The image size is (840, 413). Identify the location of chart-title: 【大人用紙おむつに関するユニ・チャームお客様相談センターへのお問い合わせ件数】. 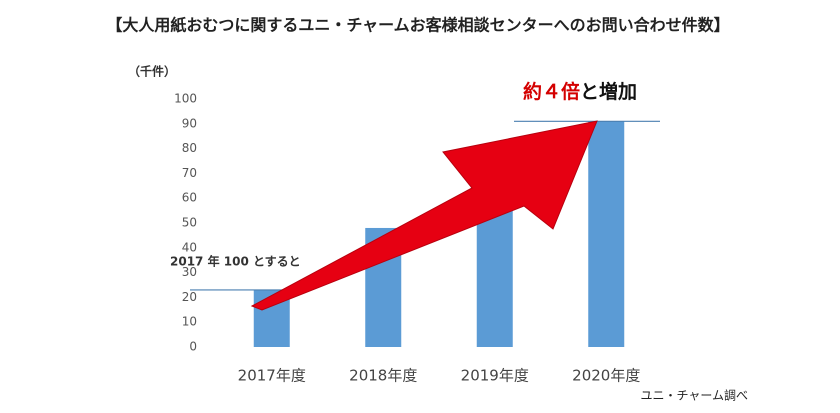
(417, 25).